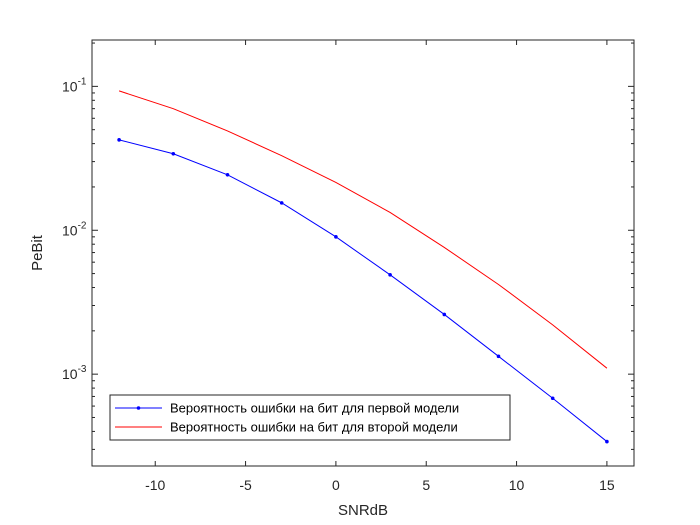 This screenshot has width=700, height=525. What do you see at coordinates (607, 485) in the screenshot?
I see `x-tick-label: 15` at bounding box center [607, 485].